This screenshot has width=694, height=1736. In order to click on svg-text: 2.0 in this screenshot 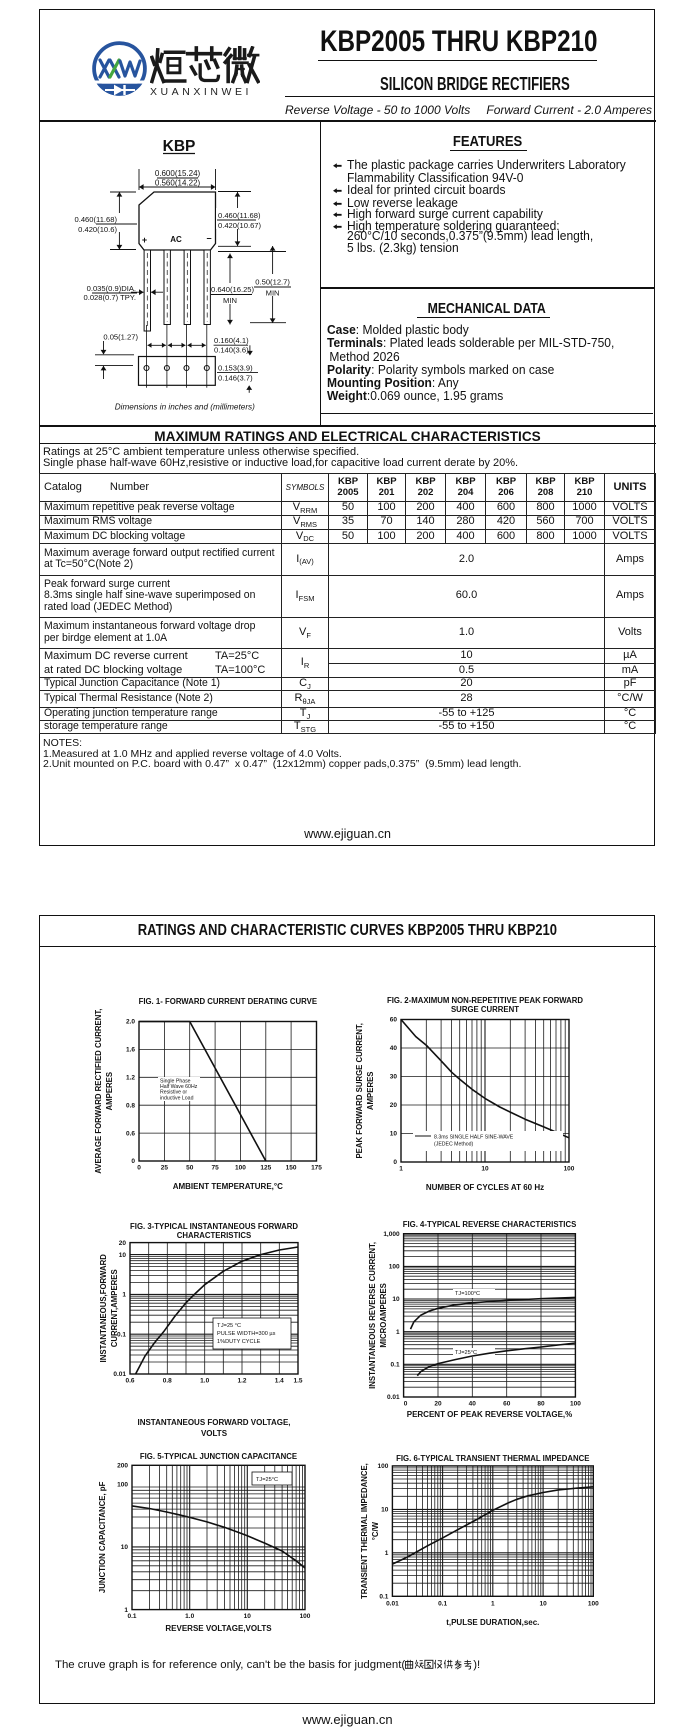, I will do `click(130, 1022)`.